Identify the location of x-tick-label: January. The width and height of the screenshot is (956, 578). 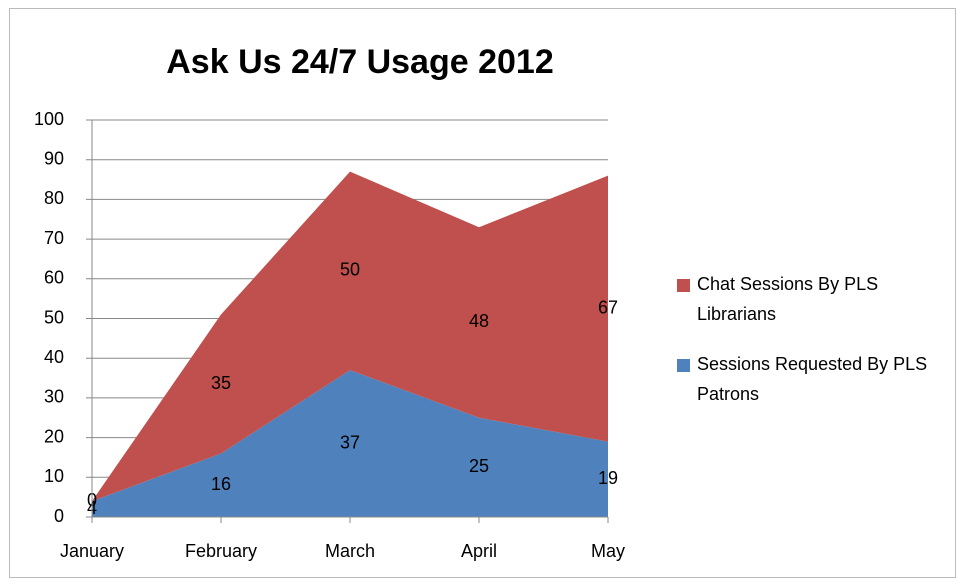
(92, 551).